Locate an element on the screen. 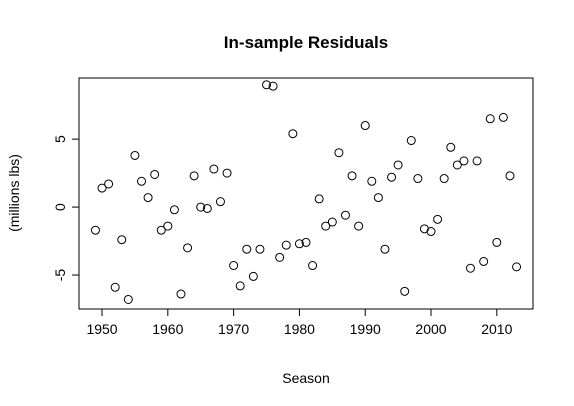  x-tick-label: 1980 is located at coordinates (299, 329).